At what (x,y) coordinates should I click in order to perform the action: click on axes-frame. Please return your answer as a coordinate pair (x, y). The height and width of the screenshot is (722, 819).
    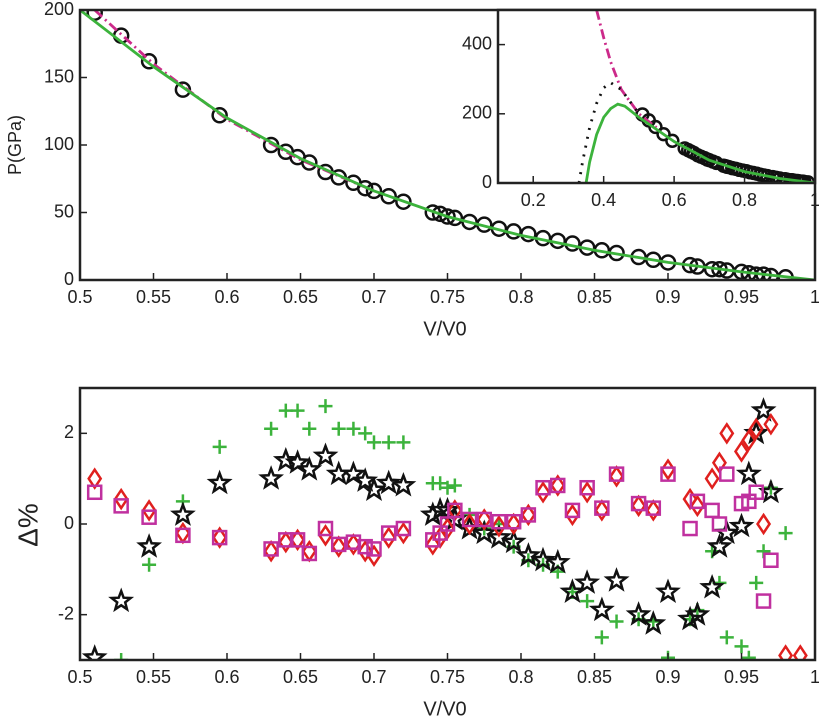
    Looking at the image, I should click on (656, 96).